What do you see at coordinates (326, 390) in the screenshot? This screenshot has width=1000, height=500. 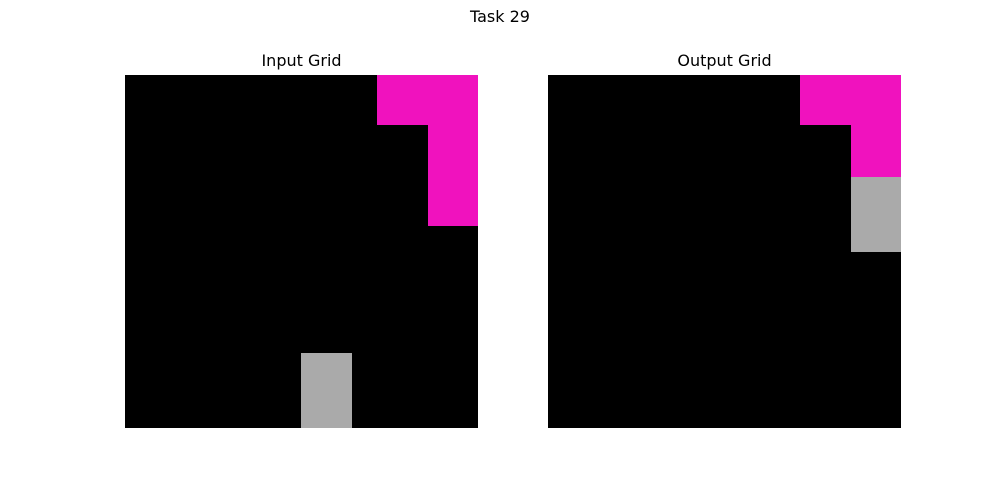 I see `input-gray-block` at bounding box center [326, 390].